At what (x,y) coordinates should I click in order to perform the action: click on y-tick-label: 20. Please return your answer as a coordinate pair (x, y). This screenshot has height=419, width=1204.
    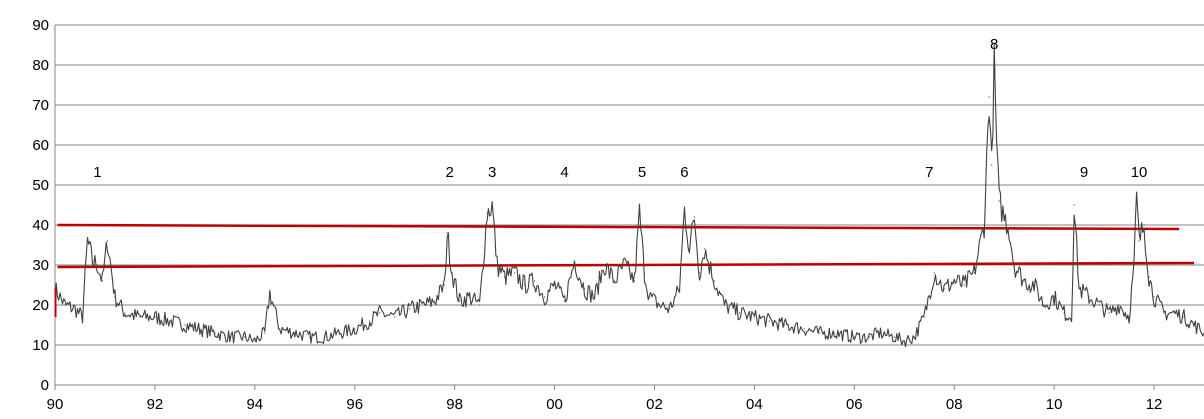
    Looking at the image, I should click on (40, 305).